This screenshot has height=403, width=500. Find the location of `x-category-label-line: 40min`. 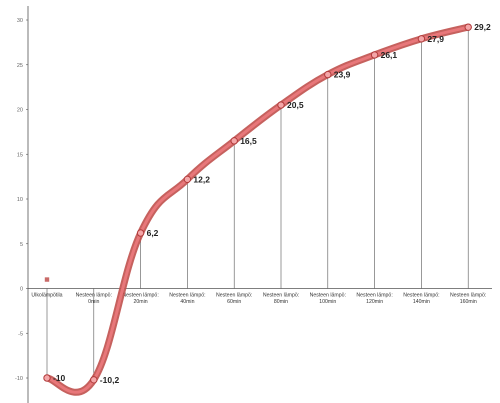

x-category-label-line: 40min is located at coordinates (187, 302).